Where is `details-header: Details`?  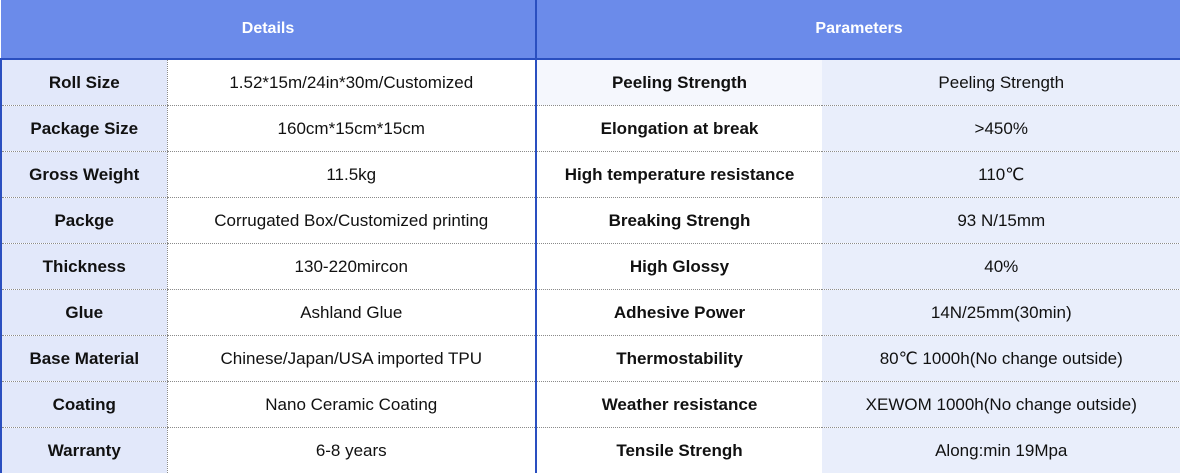 details-header: Details is located at coordinates (268, 30).